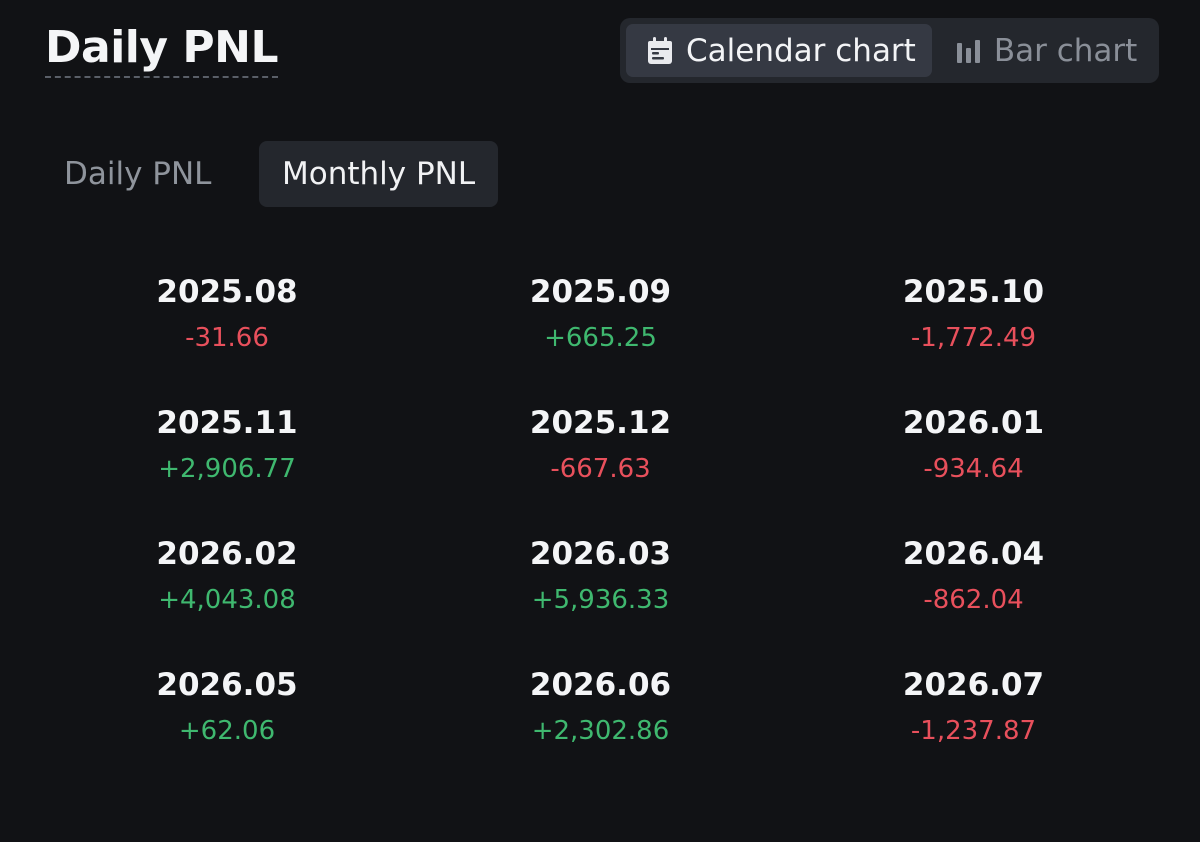  I want to click on tab-daily-pnl: Daily PNL, so click(138, 174).